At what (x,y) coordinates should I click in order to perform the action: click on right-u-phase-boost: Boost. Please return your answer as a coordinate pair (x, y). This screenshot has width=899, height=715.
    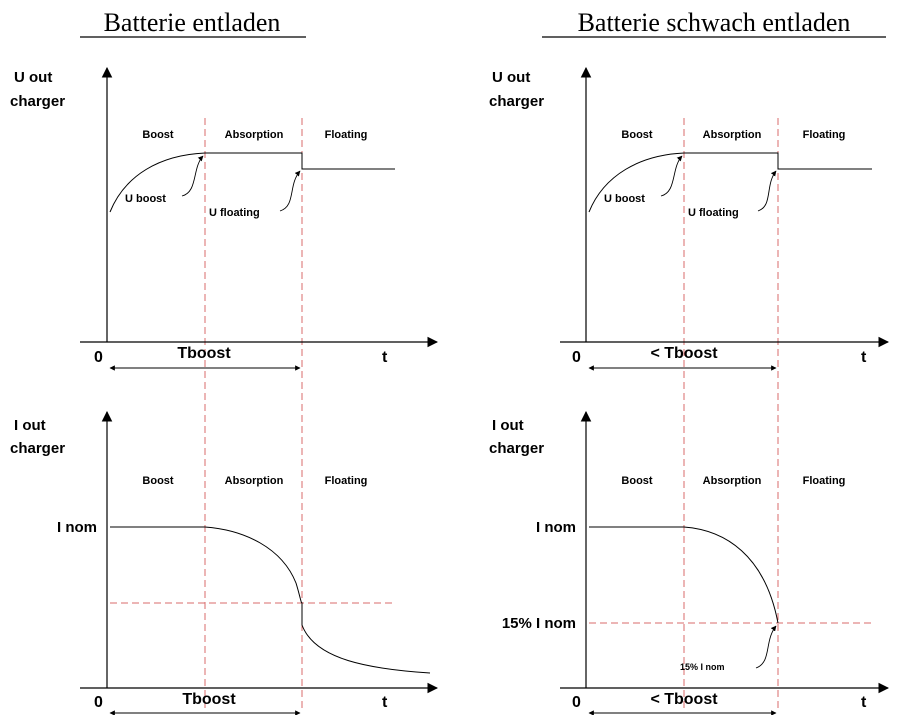
    Looking at the image, I should click on (637, 135).